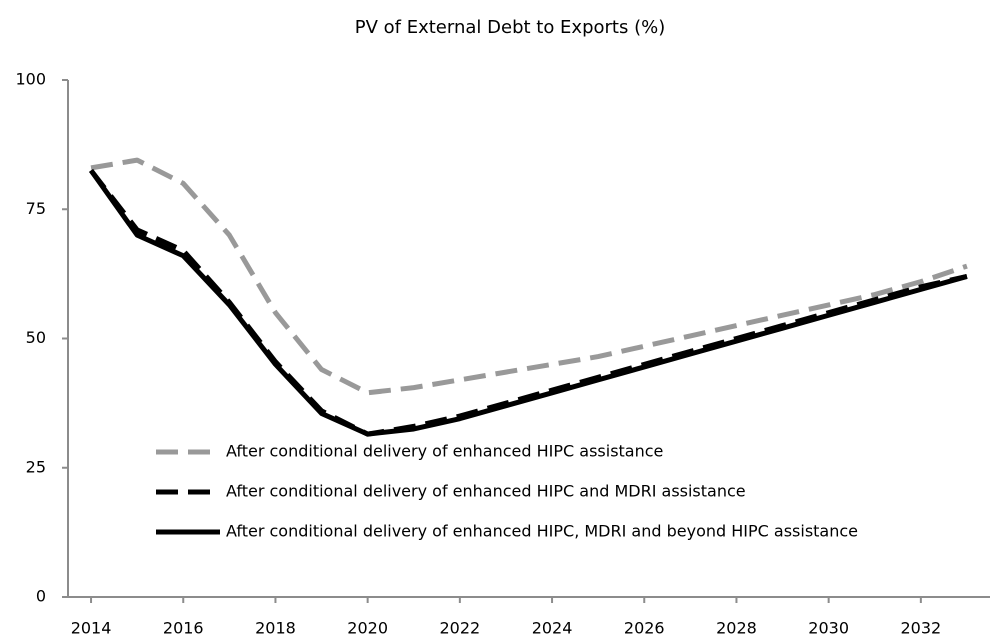 This screenshot has width=1002, height=639. I want to click on y-tick-label: 25, so click(36, 466).